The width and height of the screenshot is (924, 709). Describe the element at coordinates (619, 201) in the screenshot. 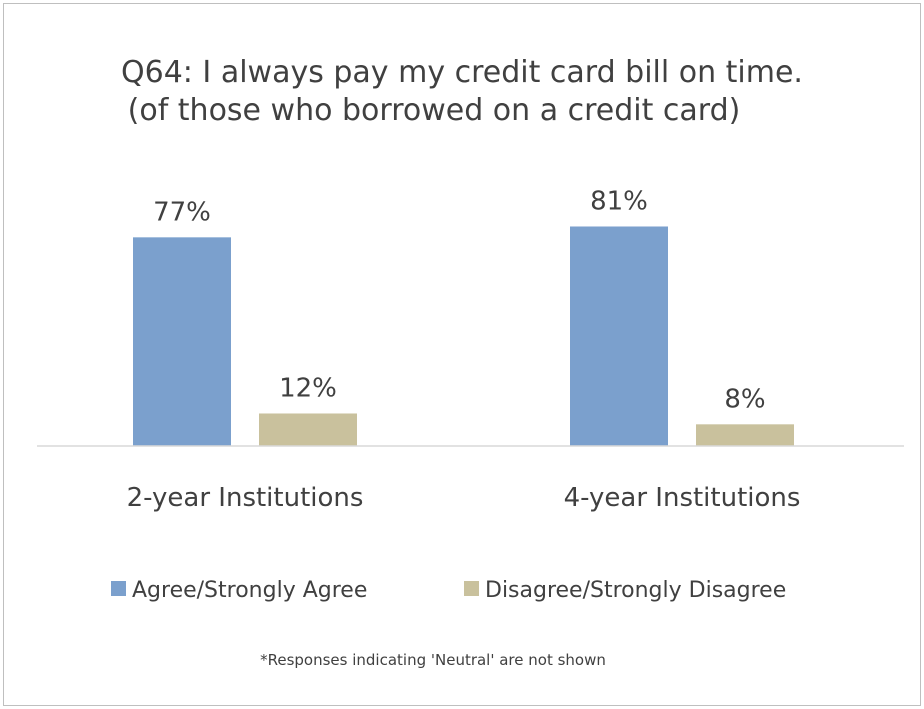

I see `data-label-agree-2: 81%` at that location.